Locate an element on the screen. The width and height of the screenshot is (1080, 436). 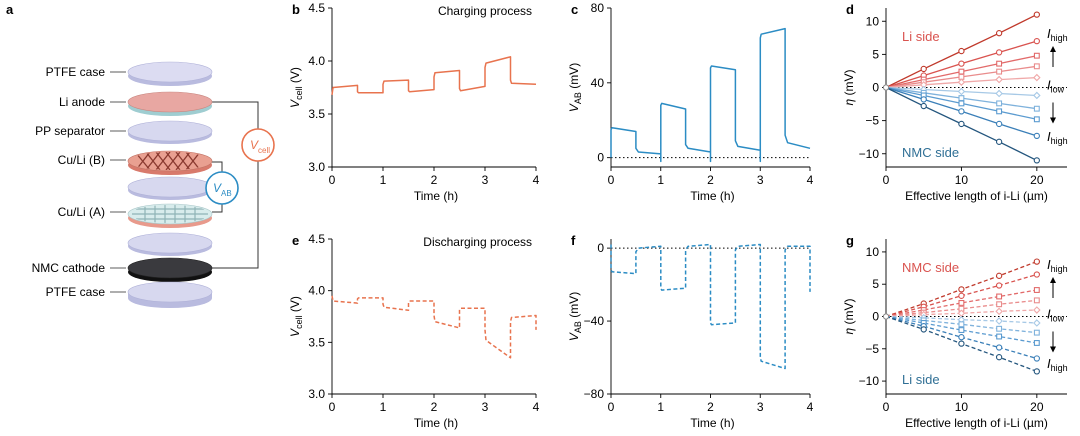
i-low: Ilow is located at coordinates (1056, 315).